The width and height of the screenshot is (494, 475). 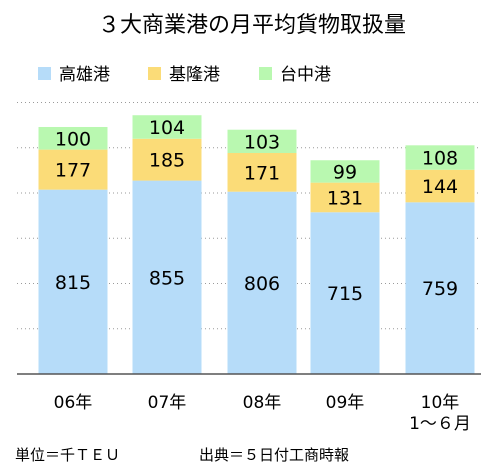 I want to click on data-label: 759, so click(x=440, y=289).